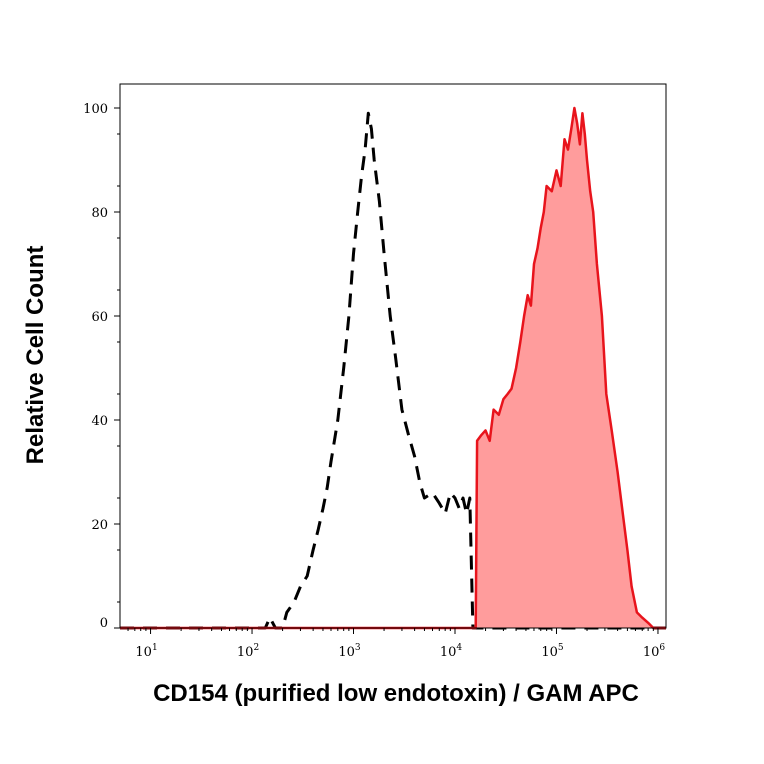  Describe the element at coordinates (35, 355) in the screenshot. I see `y-axis-title: Relative Cell Count` at that location.